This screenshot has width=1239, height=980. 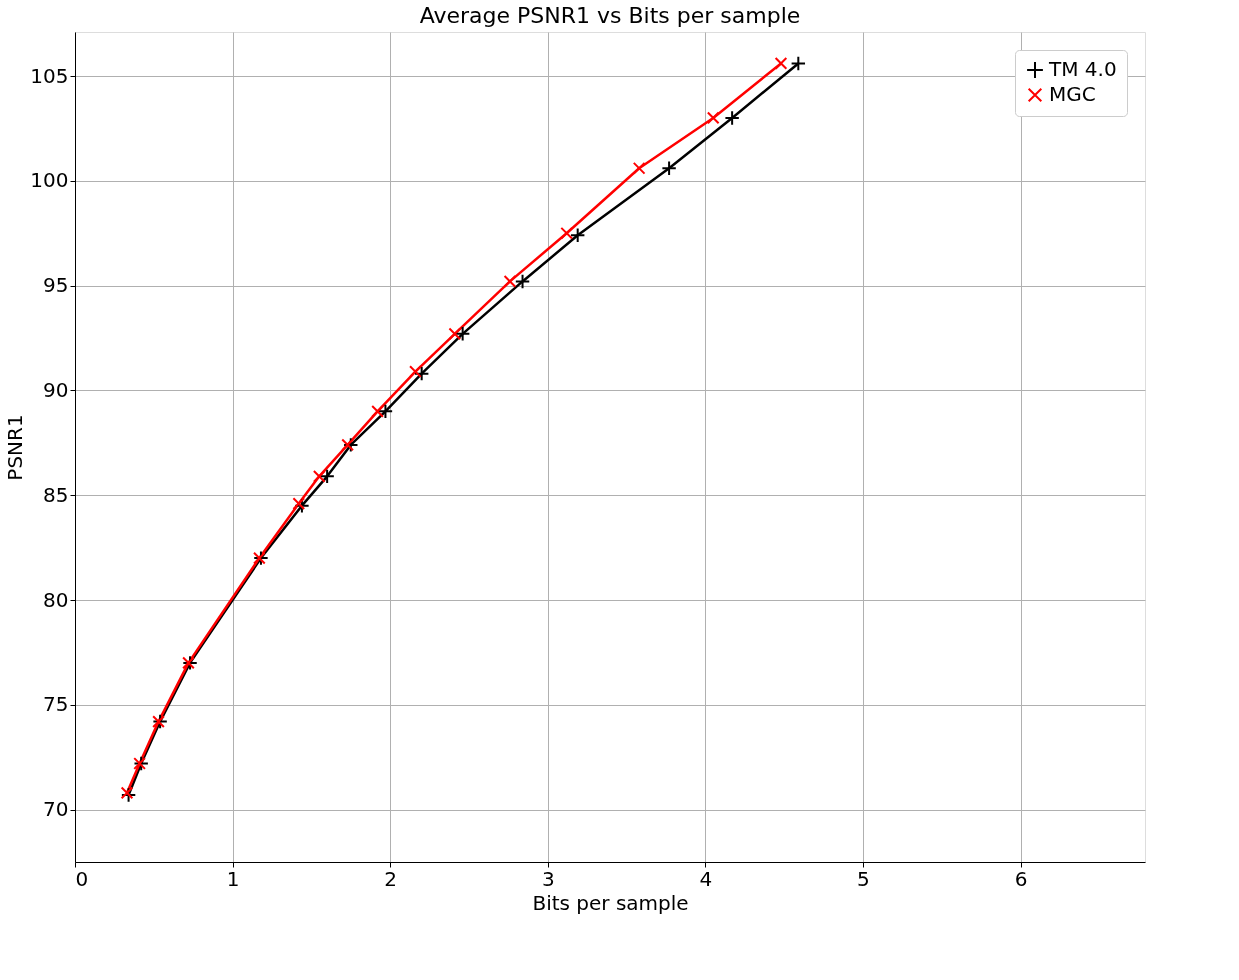 What do you see at coordinates (1082, 69) in the screenshot?
I see `legend-label: TM 4.0` at bounding box center [1082, 69].